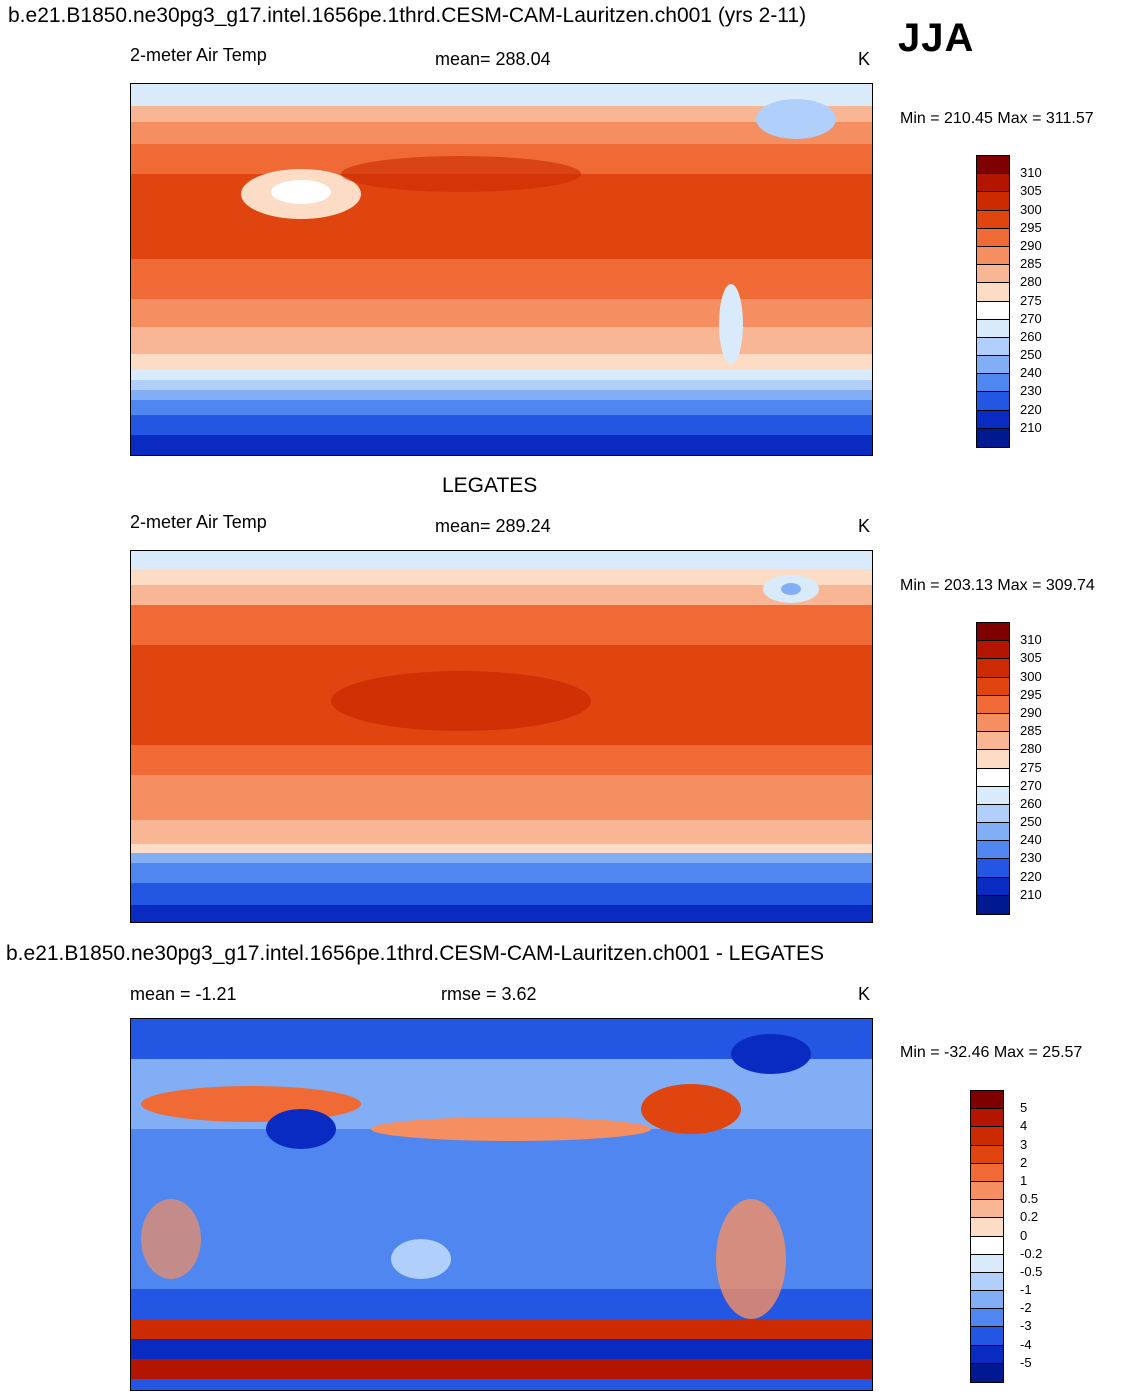  I want to click on panel1-colorbar-label: 295, so click(1031, 227).